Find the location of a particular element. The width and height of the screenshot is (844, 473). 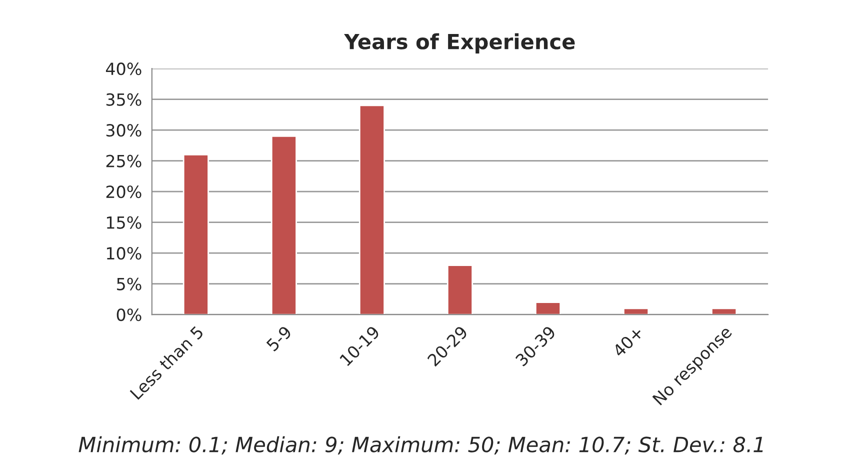

y-tick-label: 20% is located at coordinates (124, 192).